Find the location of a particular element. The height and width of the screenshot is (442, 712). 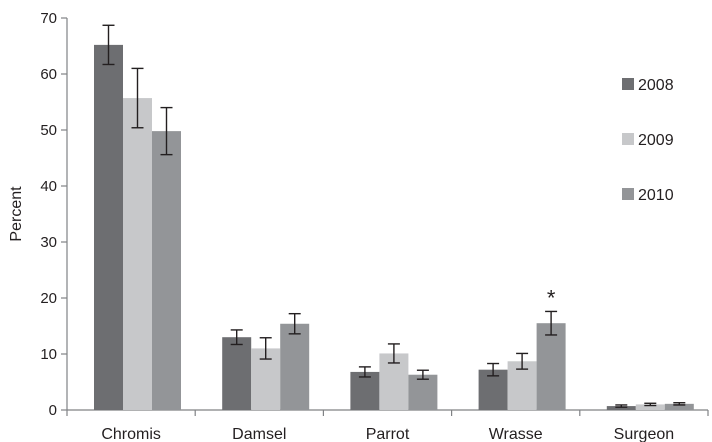

bar-2010-surgeon is located at coordinates (679, 406).